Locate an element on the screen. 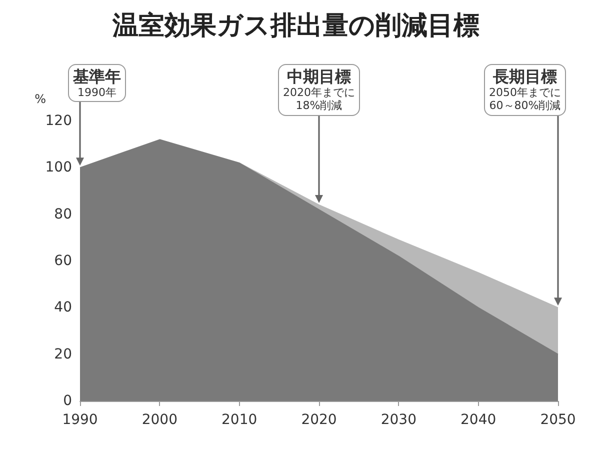  x-tick-label: 2040 is located at coordinates (478, 420).